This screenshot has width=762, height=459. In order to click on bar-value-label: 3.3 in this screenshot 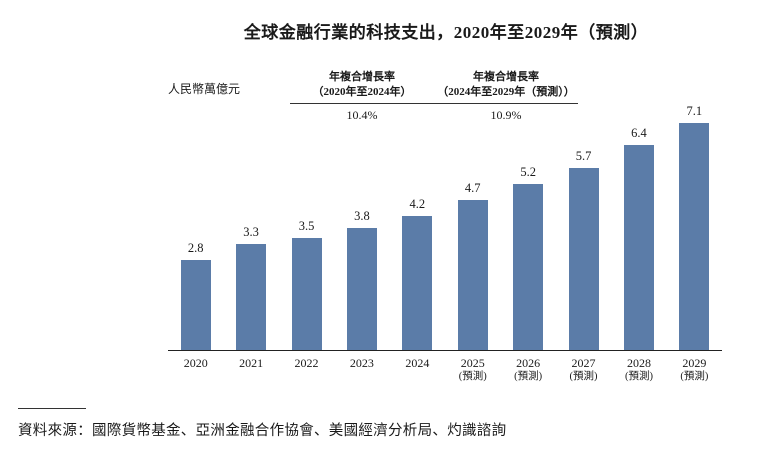, I will do `click(251, 232)`.